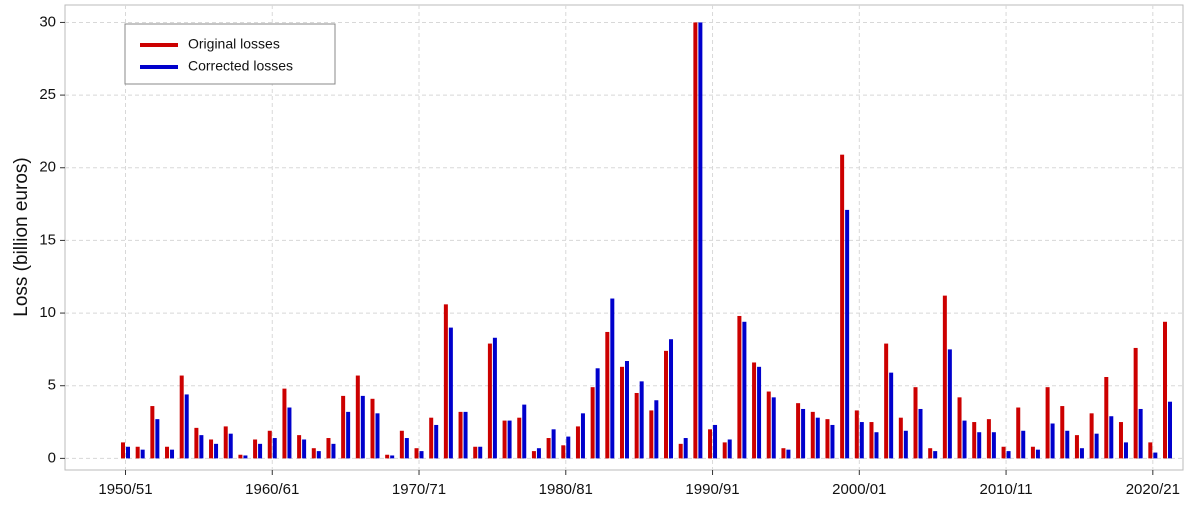 This screenshot has width=1198, height=511. Describe the element at coordinates (712, 489) in the screenshot. I see `x-tick-label: 1990/91` at that location.